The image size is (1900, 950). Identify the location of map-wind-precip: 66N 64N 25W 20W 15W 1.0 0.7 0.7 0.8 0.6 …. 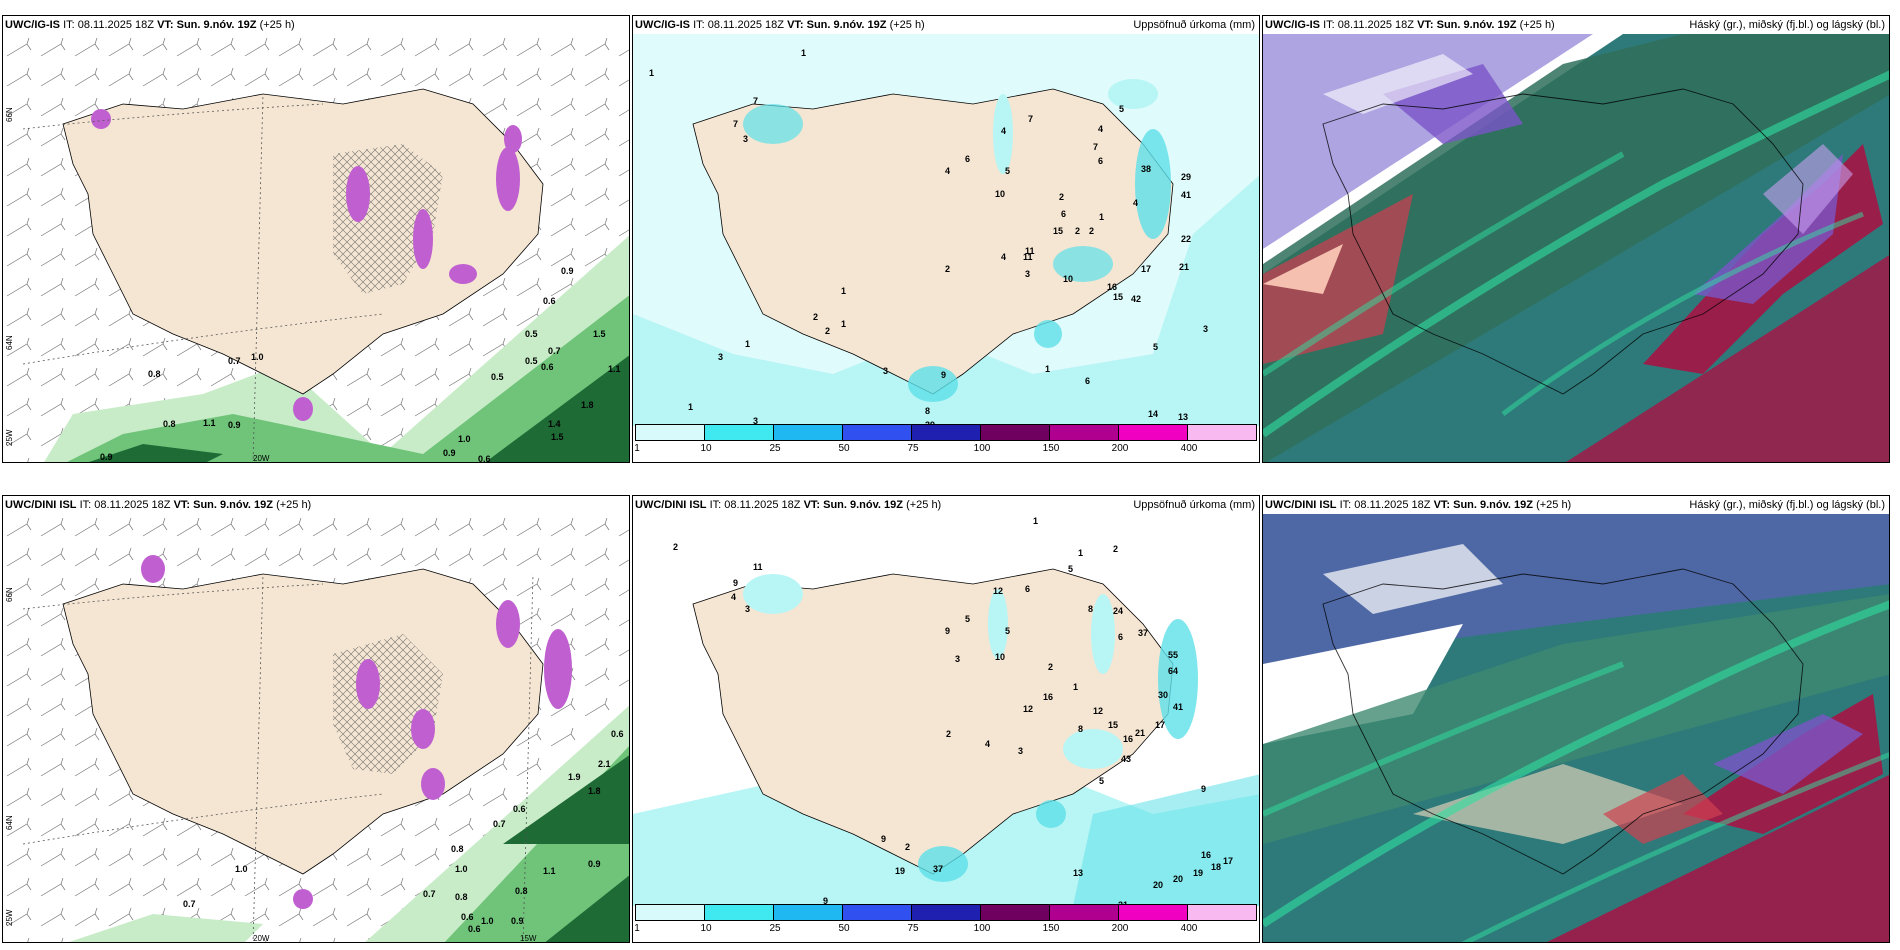
(316, 728).